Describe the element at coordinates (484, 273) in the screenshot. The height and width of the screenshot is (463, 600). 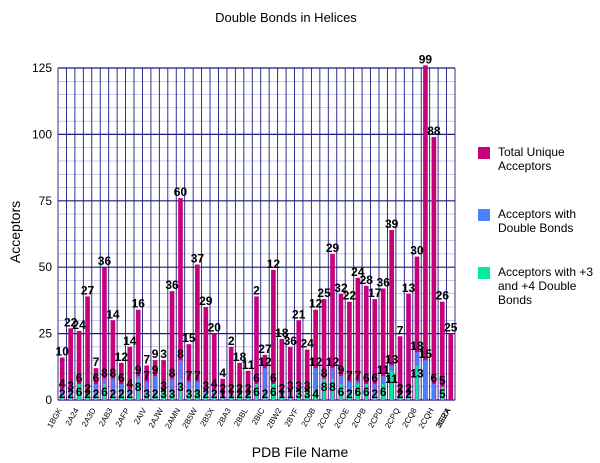
I see `legend-swatch-plus34` at that location.